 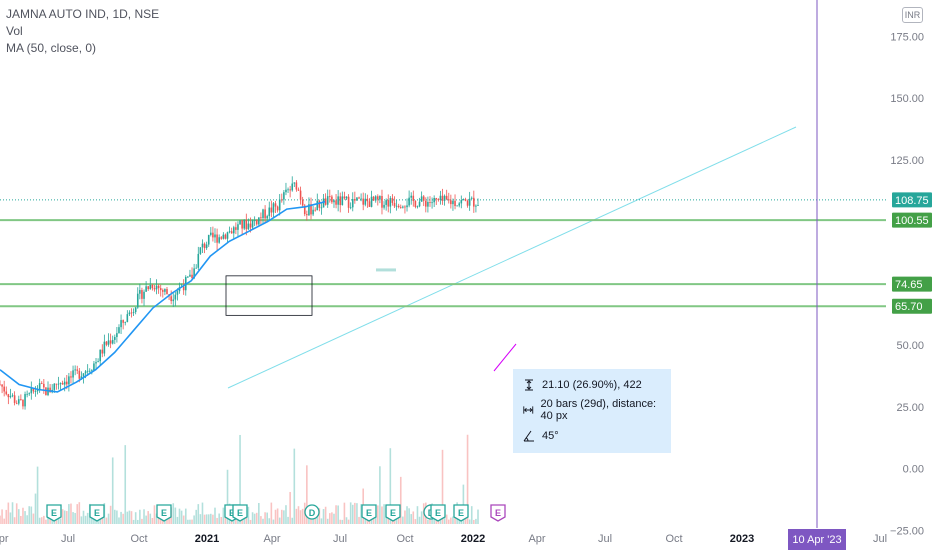 I want to click on event-marker-label: D, so click(x=312, y=513).